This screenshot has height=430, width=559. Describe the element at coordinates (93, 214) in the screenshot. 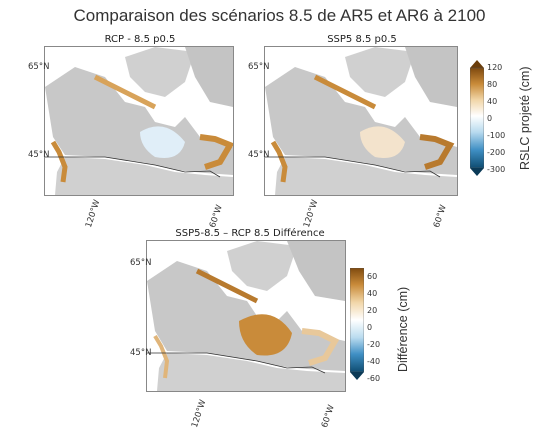

I see `lon-label-120w-p1: 120°W` at that location.